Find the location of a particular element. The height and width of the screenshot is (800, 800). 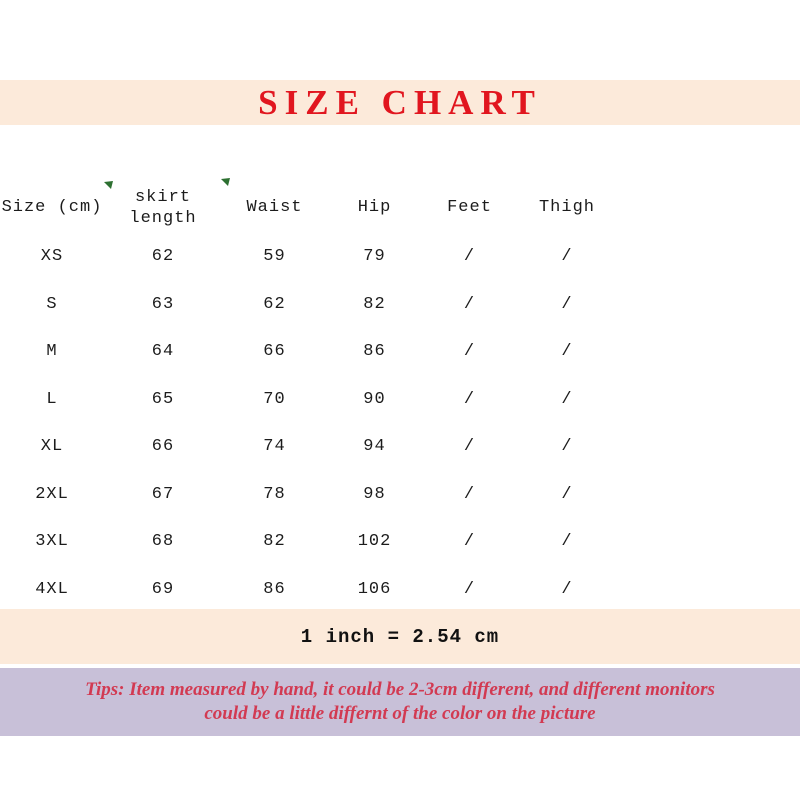

inch-conversion-note: 1 inch = 2.54 cm is located at coordinates (400, 636).